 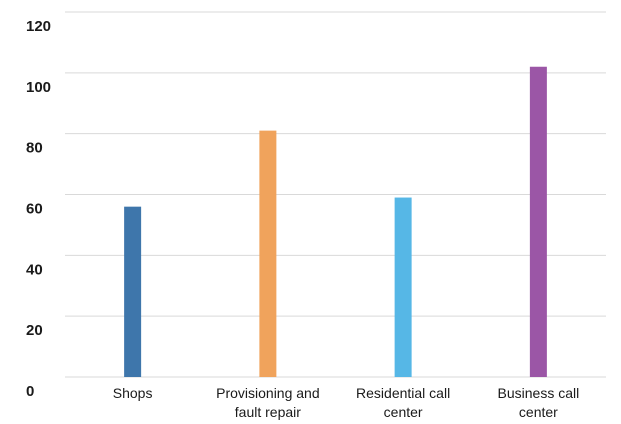 I want to click on y-tick-label: 0, so click(x=30, y=391).